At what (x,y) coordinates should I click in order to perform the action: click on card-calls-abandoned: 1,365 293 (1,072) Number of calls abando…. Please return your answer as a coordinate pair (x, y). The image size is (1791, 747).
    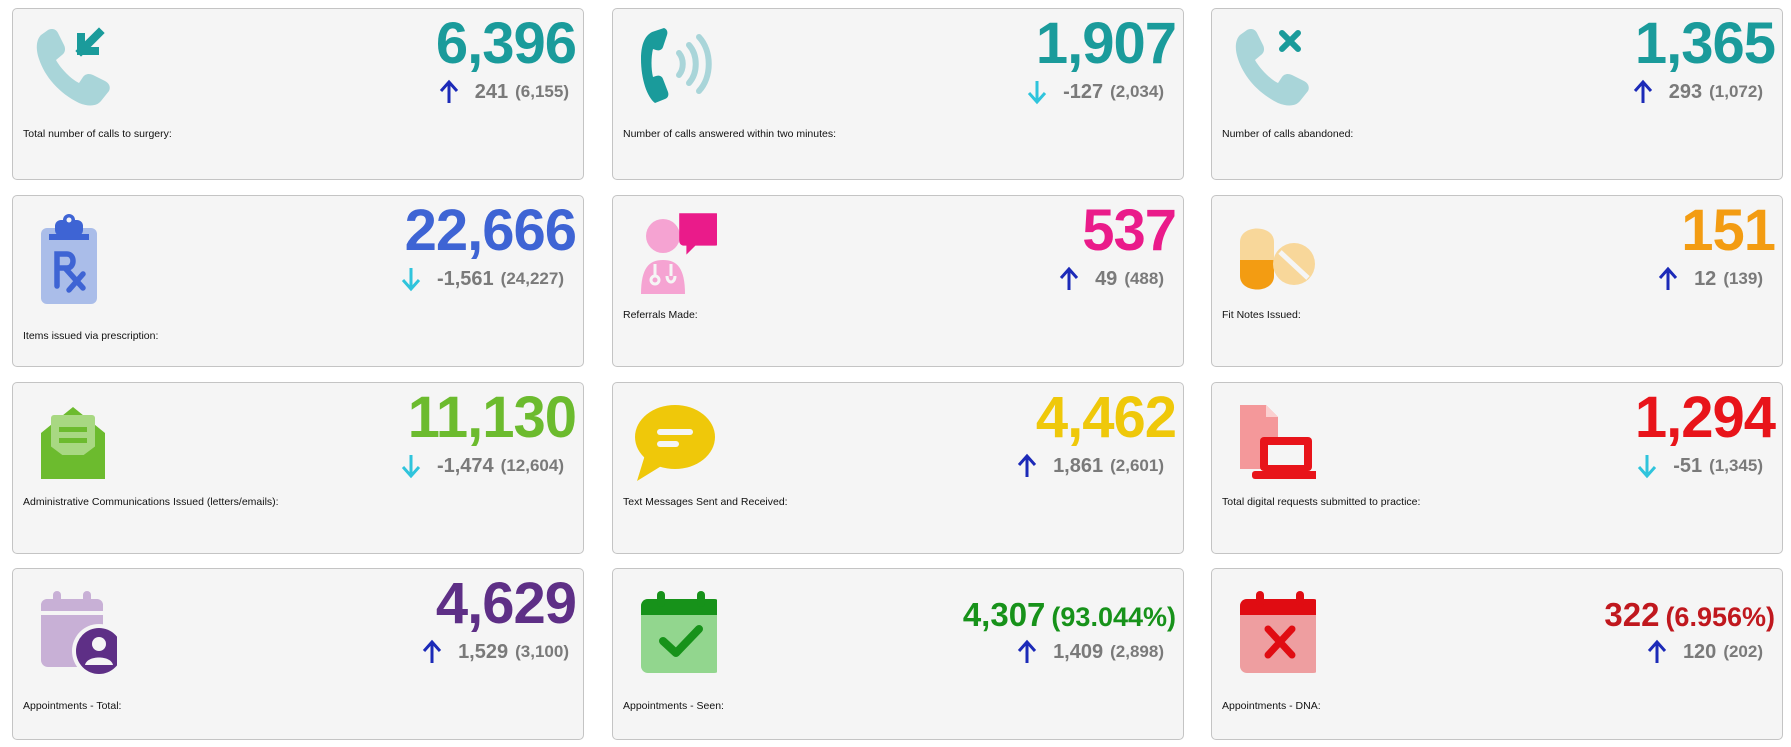
    Looking at the image, I should click on (1497, 94).